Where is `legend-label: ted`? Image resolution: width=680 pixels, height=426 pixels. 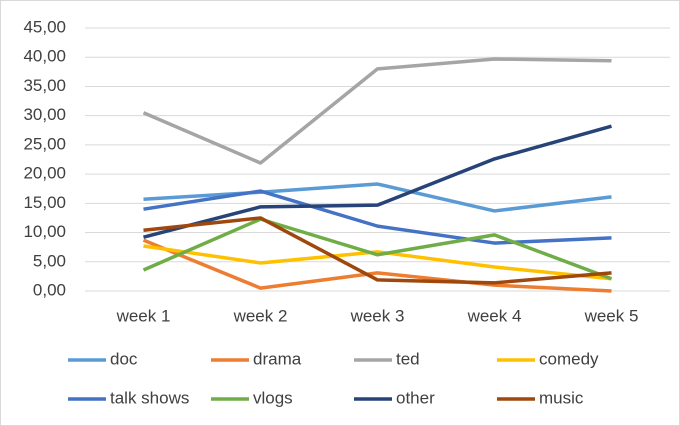
legend-label: ted is located at coordinates (408, 358).